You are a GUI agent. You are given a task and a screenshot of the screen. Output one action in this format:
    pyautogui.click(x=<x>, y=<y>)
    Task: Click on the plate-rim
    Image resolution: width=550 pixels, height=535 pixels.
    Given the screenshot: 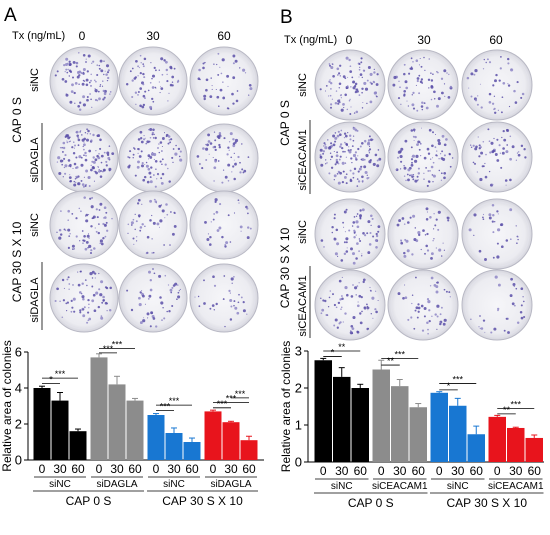 What is the action you would take?
    pyautogui.click(x=423, y=234)
    